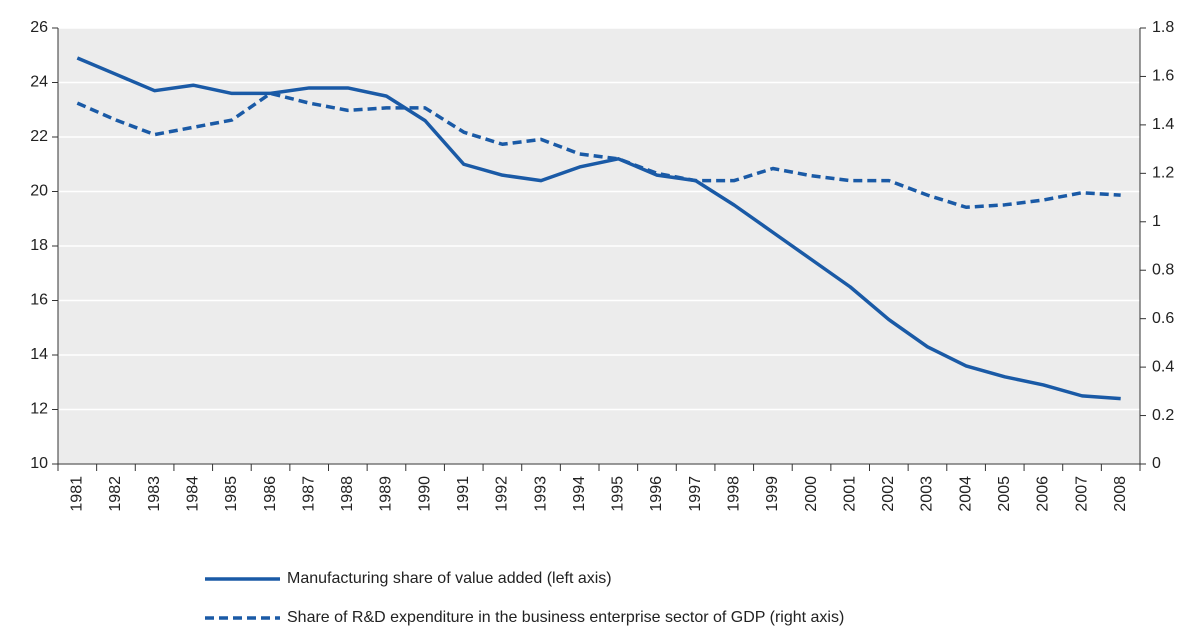 This screenshot has width=1191, height=630. I want to click on x-tick-label: 1993, so click(540, 494).